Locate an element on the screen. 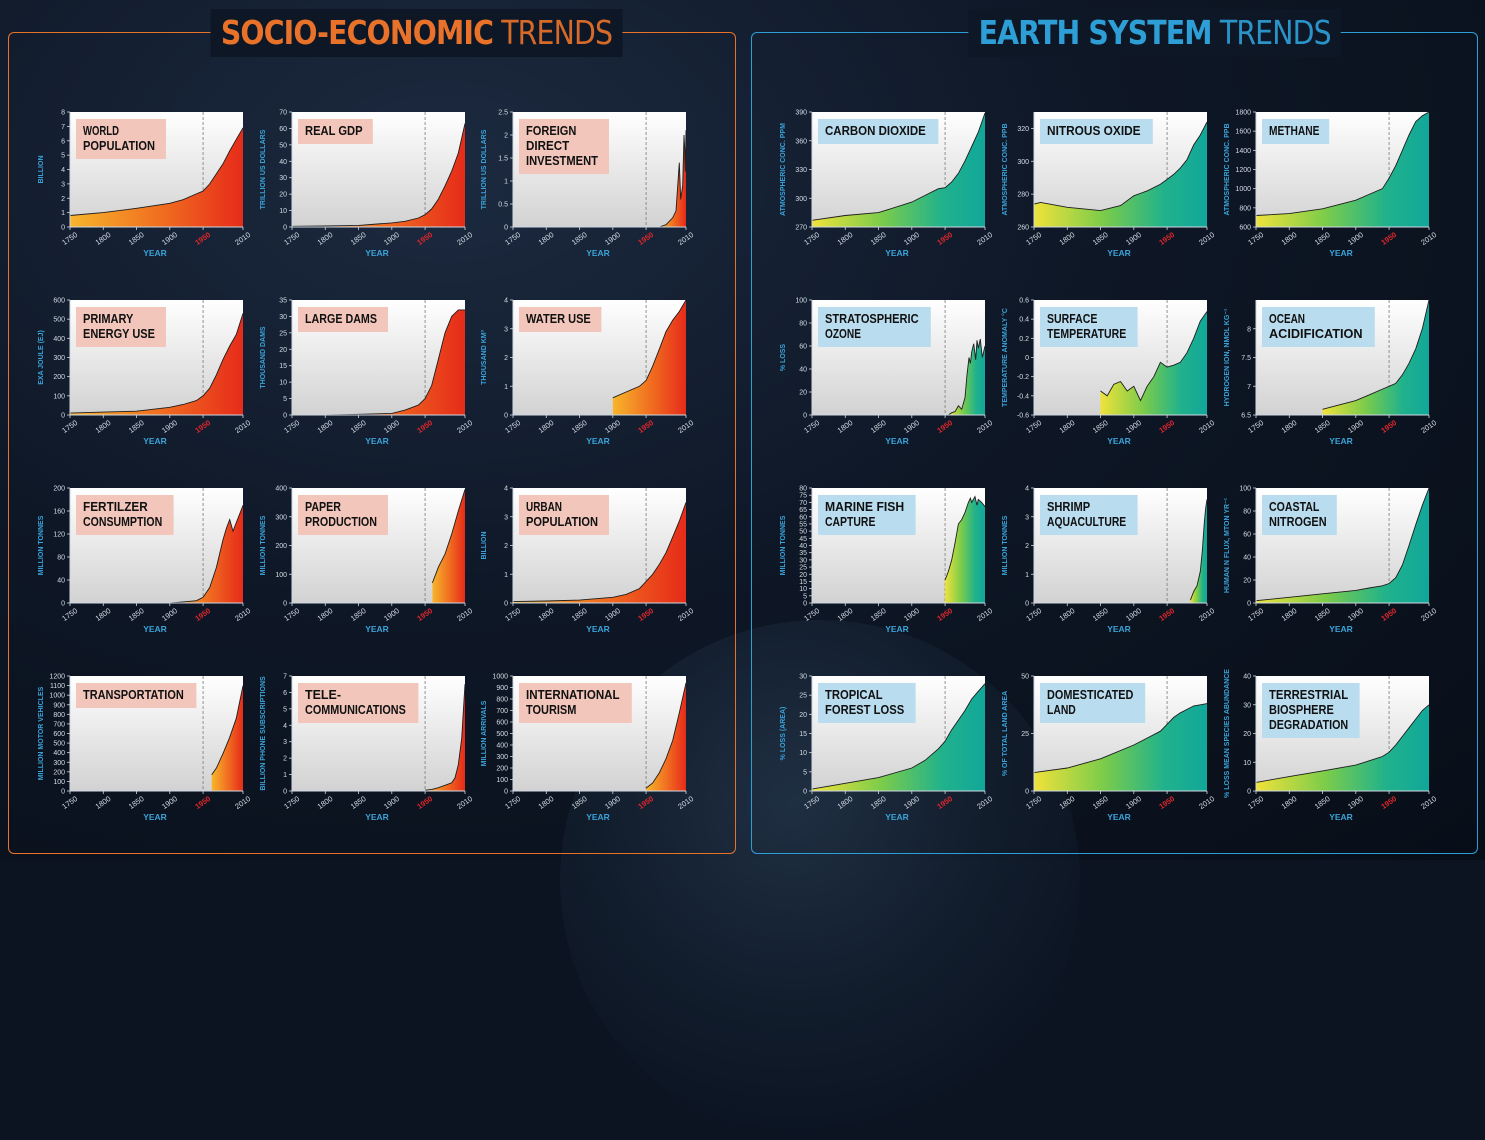 The image size is (1485, 1140). y-tick-label: 25 is located at coordinates (803, 696).